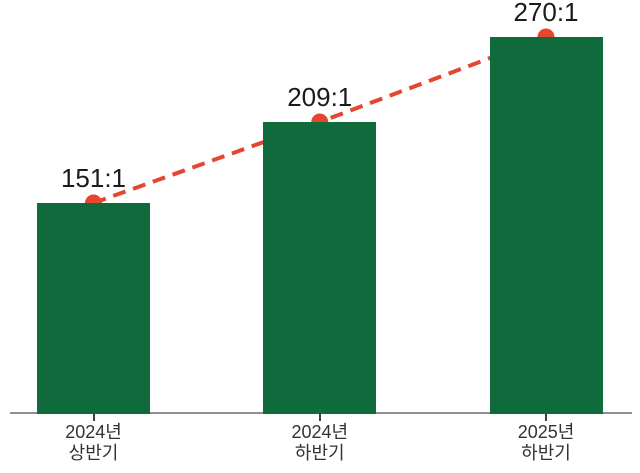 The image size is (640, 473). I want to click on bar-value-label: 270:1, so click(546, 13).